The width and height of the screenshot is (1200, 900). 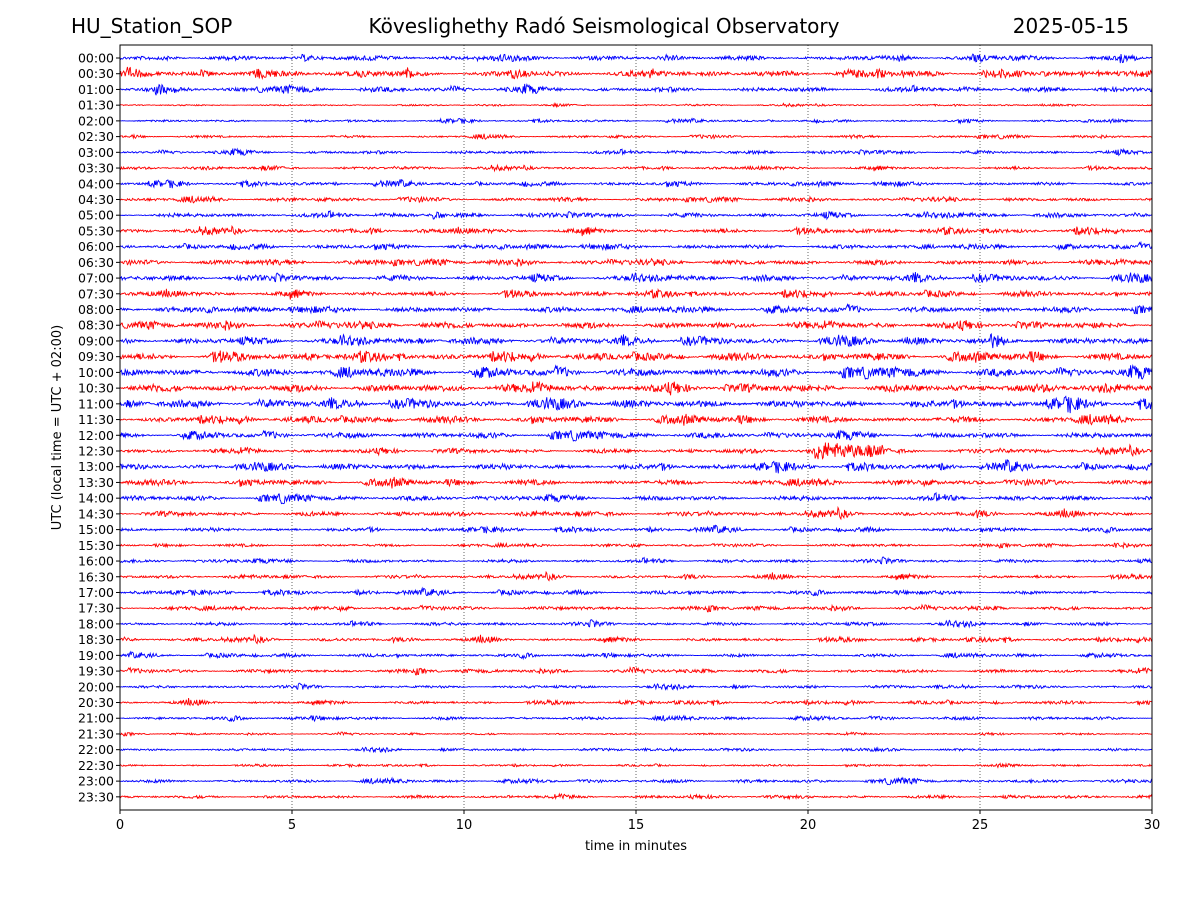 What do you see at coordinates (96, 89) in the screenshot?
I see `y-tick-label: 01:00` at bounding box center [96, 89].